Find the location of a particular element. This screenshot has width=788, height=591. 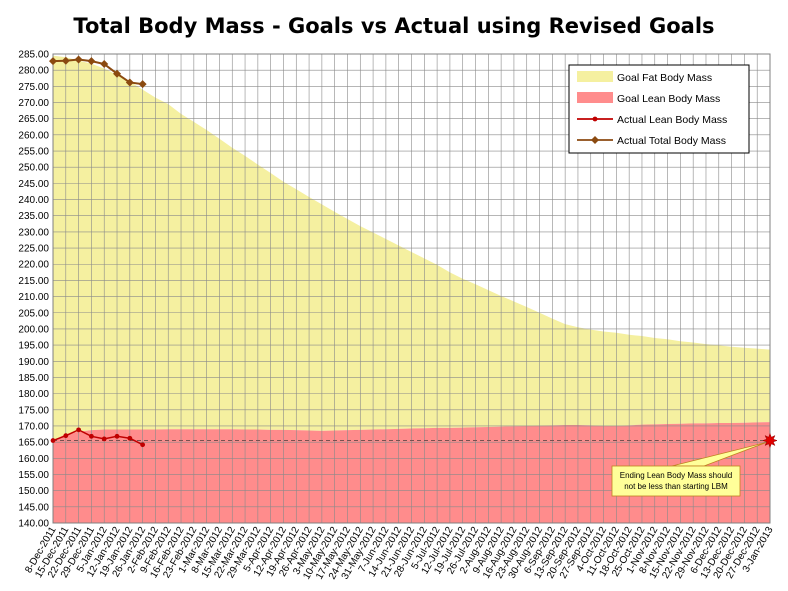

y-tick-label: 285.00 is located at coordinates (33, 55).